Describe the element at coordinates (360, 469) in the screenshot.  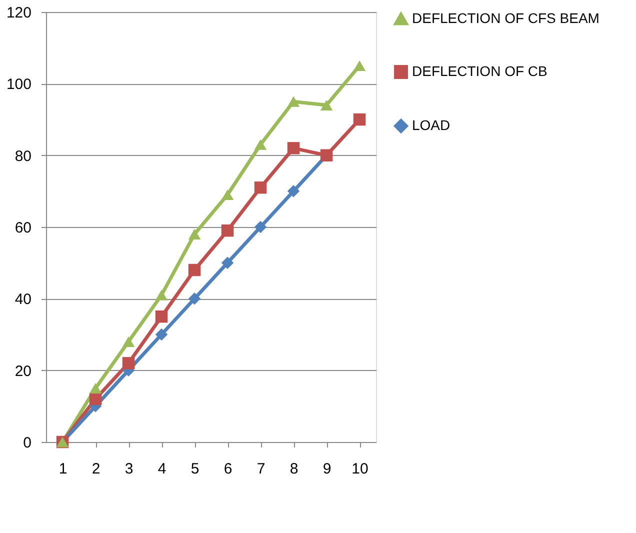
I see `x-tick-label: 10` at that location.